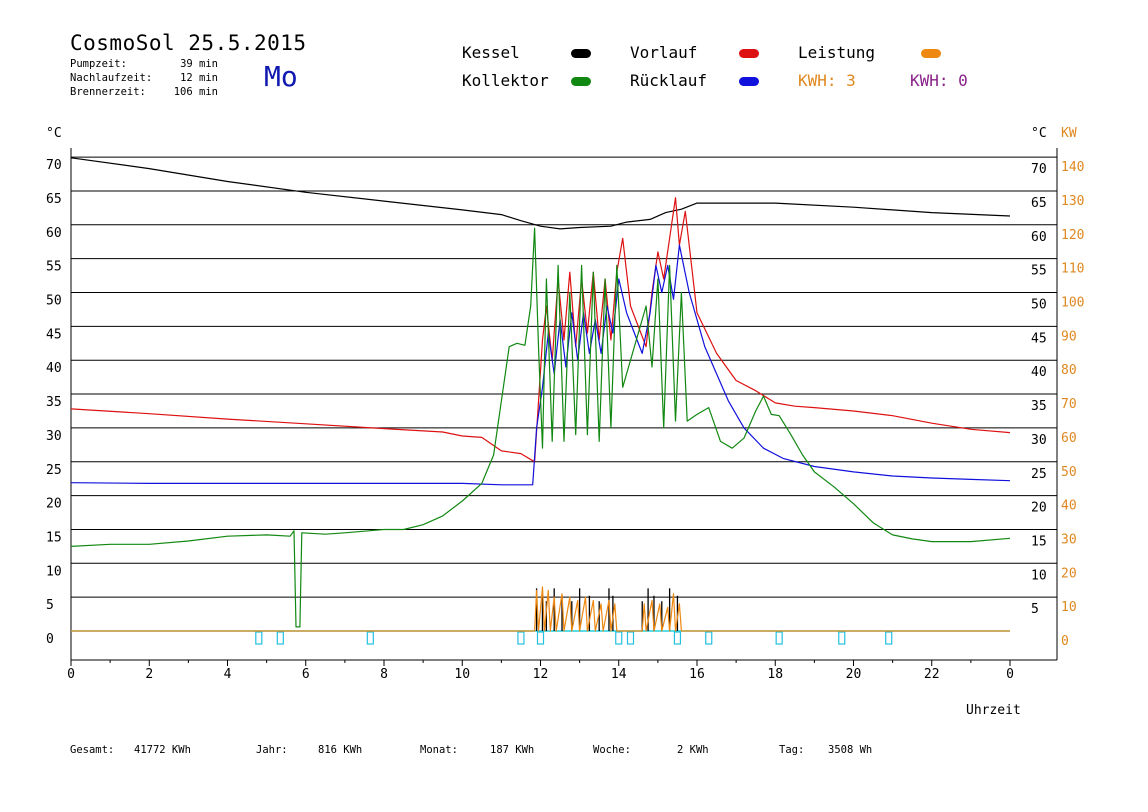 Image resolution: width=1148 pixels, height=812 pixels. Describe the element at coordinates (850, 750) in the screenshot. I see `footer-tag-value: 3508 Wh` at that location.